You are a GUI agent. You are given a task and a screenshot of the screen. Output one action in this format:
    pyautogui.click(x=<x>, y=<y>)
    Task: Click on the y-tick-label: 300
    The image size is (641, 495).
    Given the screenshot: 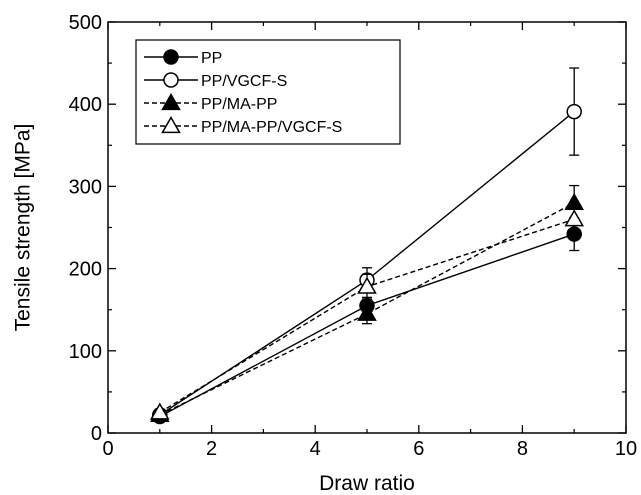 What is the action you would take?
    pyautogui.click(x=85, y=187)
    